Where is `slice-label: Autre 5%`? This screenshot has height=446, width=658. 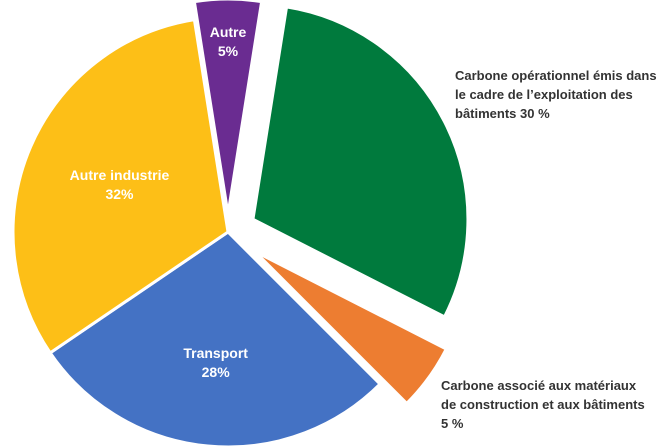 slice-label: Autre 5% is located at coordinates (228, 42).